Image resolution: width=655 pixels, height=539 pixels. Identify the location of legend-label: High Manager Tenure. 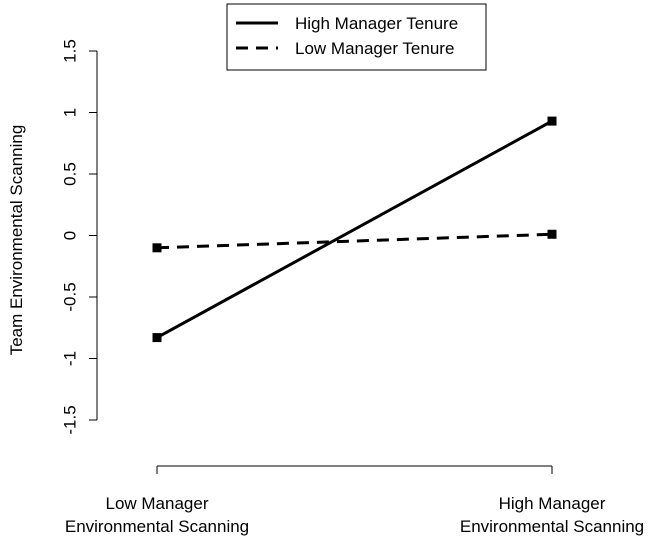
(376, 23).